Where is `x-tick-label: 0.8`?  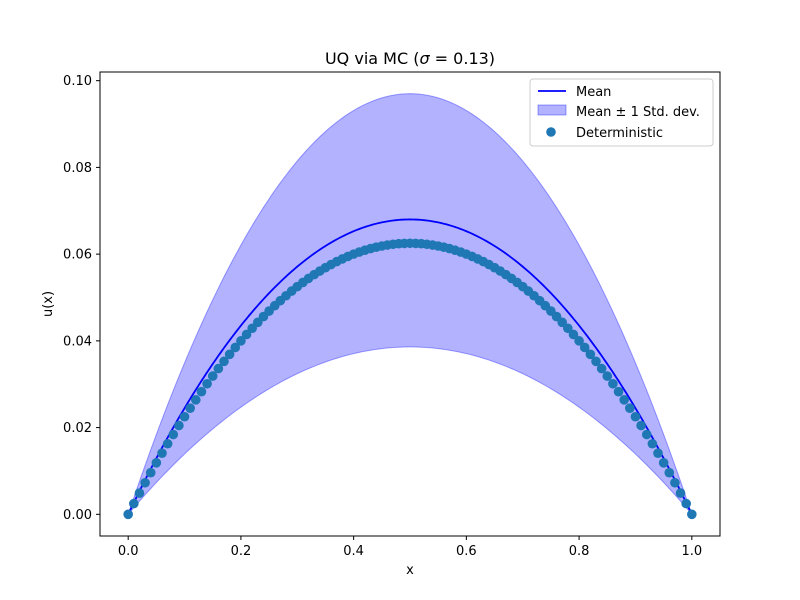
x-tick-label: 0.8 is located at coordinates (579, 551).